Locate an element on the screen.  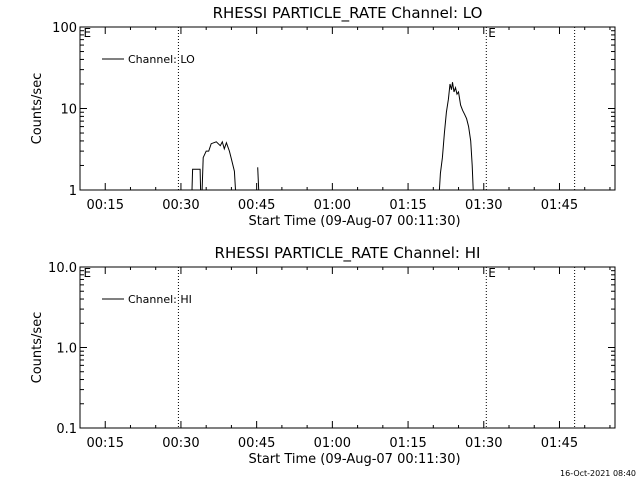
legend-label: Channel: LO is located at coordinates (161, 59).